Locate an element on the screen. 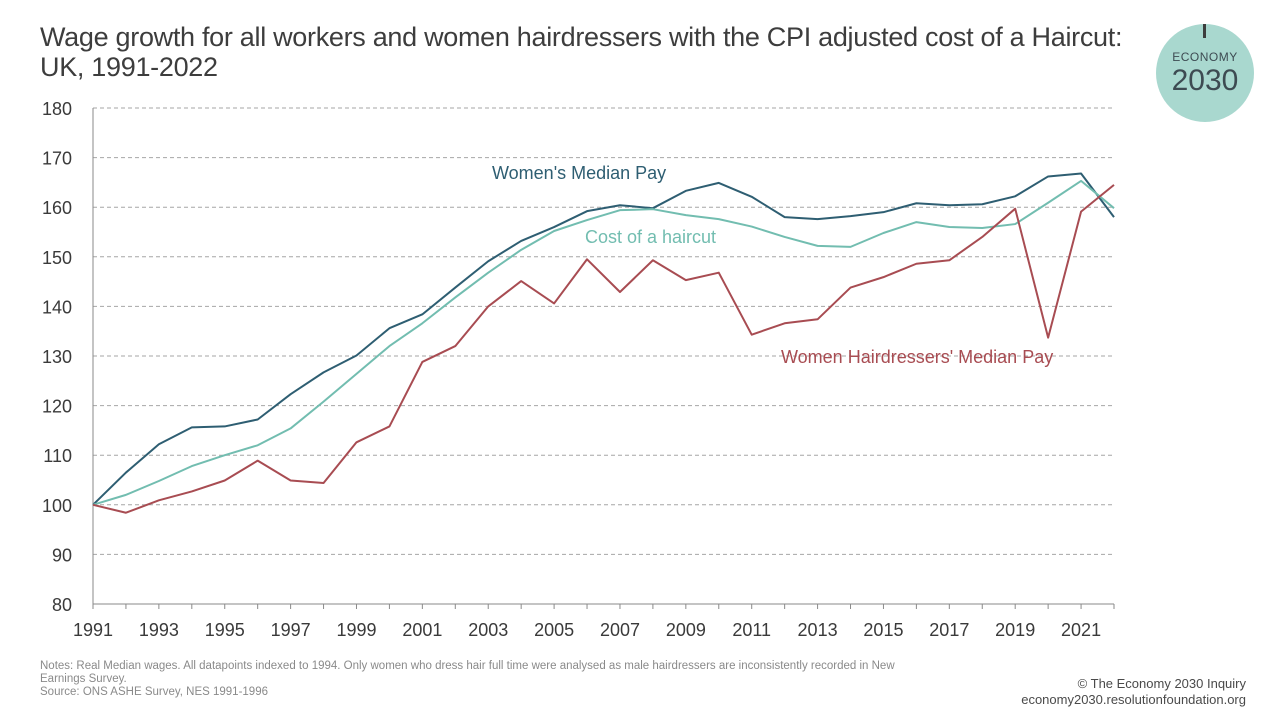 Image resolution: width=1280 pixels, height=720 pixels. chart-title-line2: UK, 1991-2022 is located at coordinates (129, 67).